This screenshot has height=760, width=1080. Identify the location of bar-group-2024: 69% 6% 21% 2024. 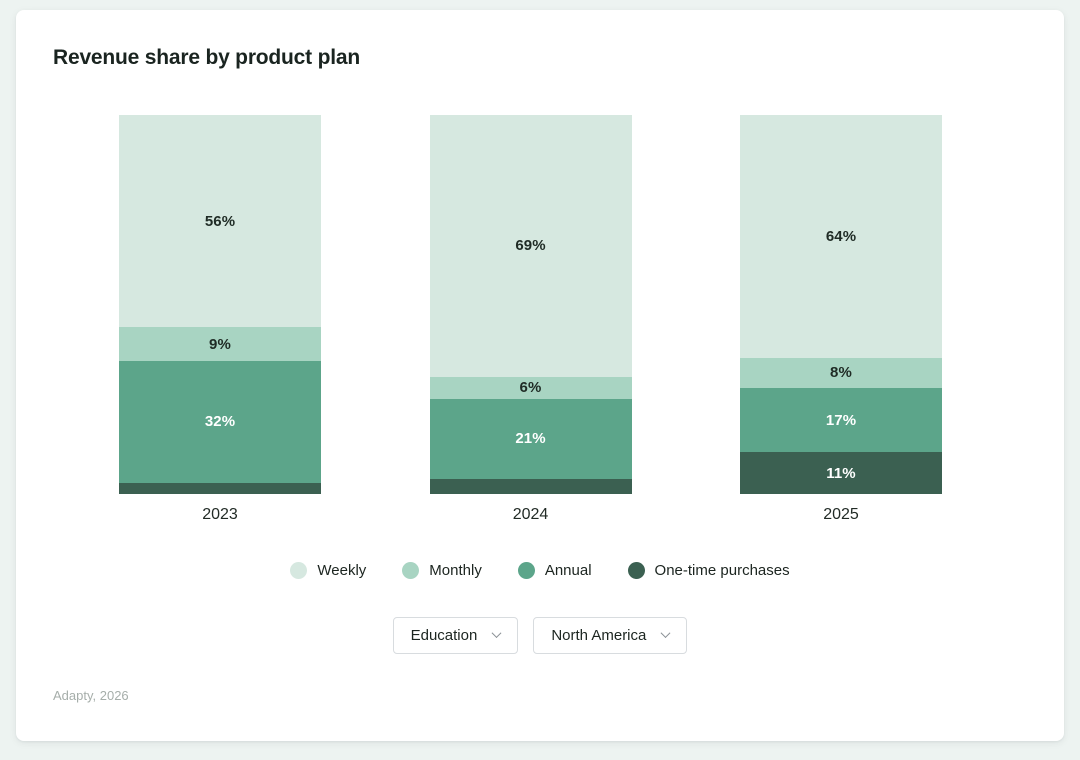
(530, 325).